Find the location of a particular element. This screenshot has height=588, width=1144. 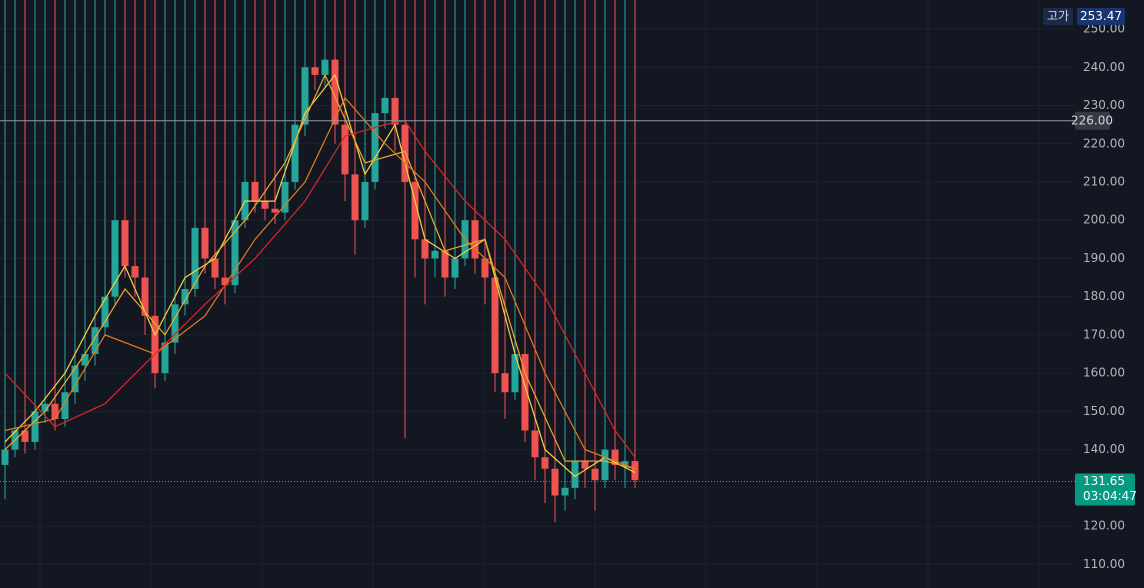

high-label: 253.47 is located at coordinates (1101, 16).